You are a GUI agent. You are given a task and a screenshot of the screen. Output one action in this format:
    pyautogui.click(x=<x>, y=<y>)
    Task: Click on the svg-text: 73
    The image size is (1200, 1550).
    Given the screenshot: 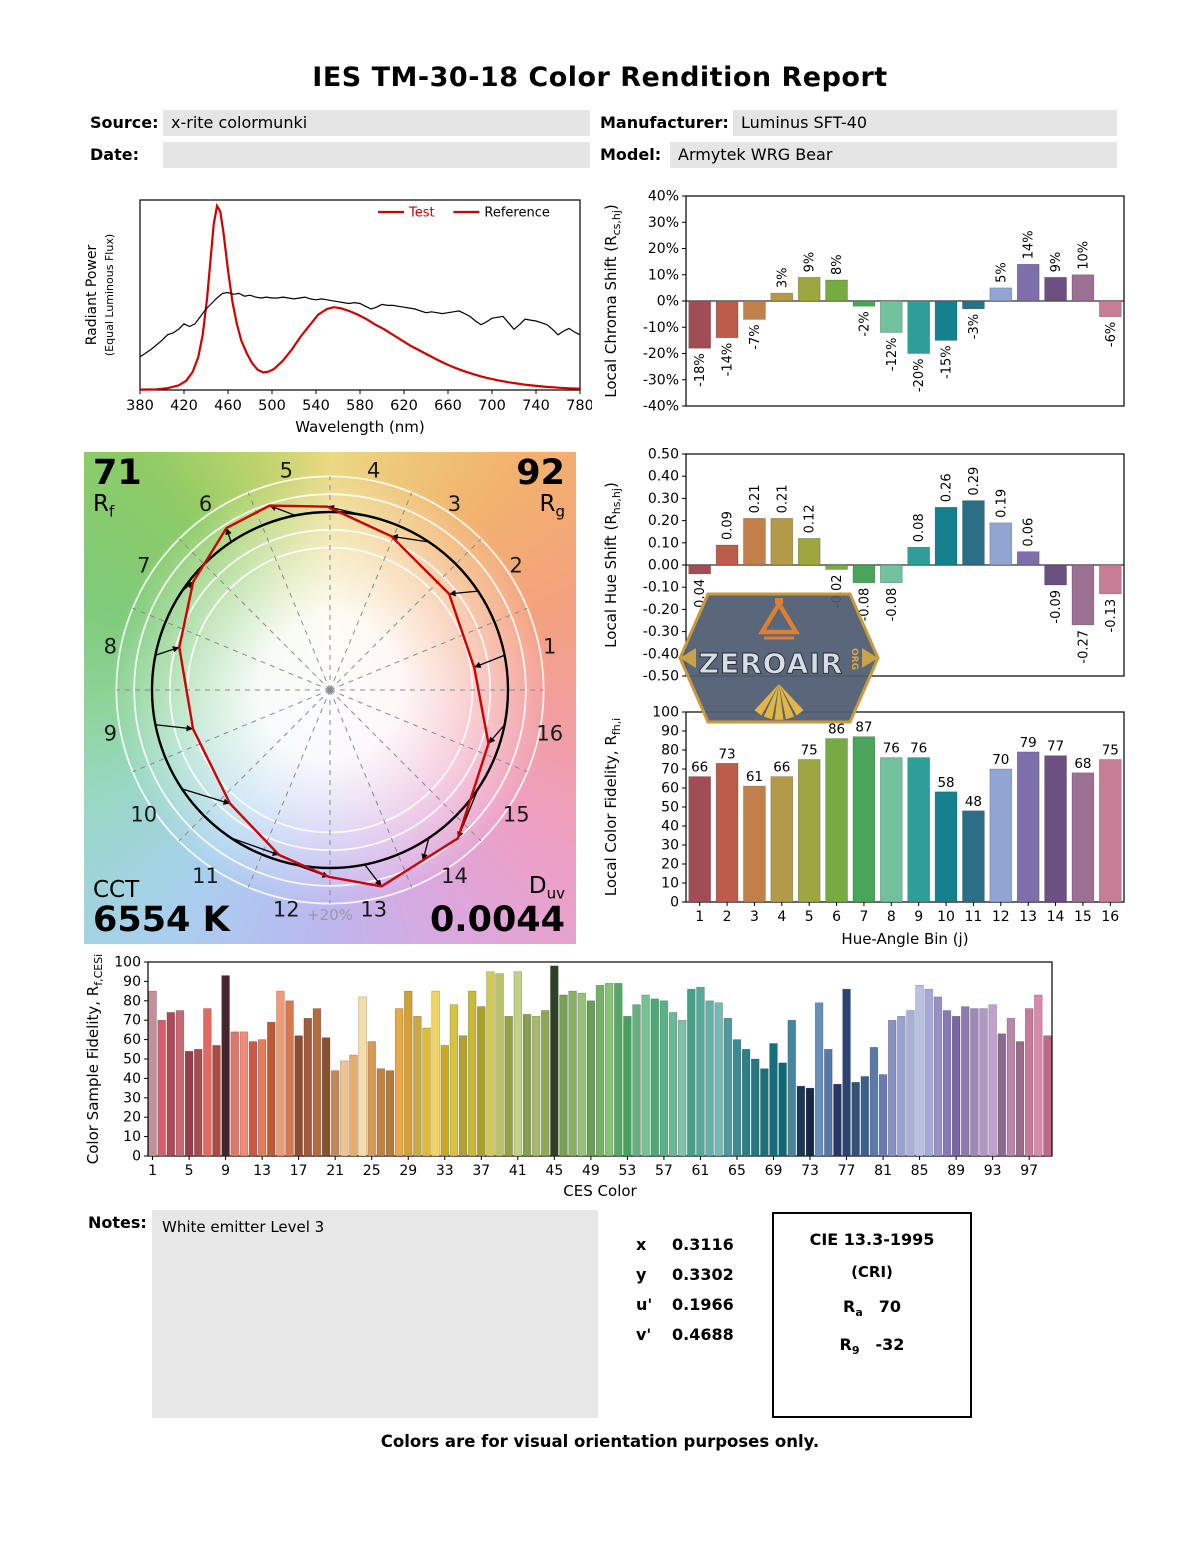 What is the action you would take?
    pyautogui.click(x=810, y=1171)
    